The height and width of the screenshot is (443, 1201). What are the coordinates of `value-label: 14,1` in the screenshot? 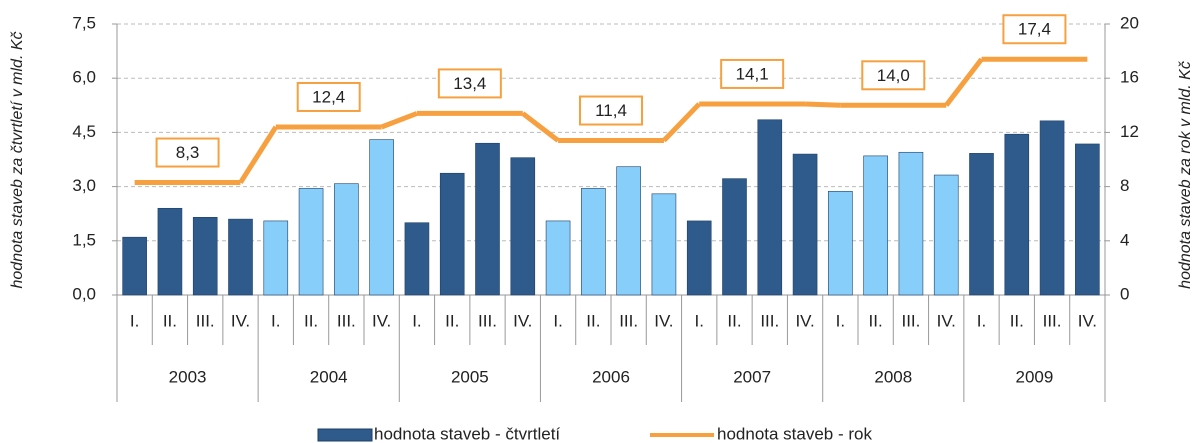 It's located at (752, 73).